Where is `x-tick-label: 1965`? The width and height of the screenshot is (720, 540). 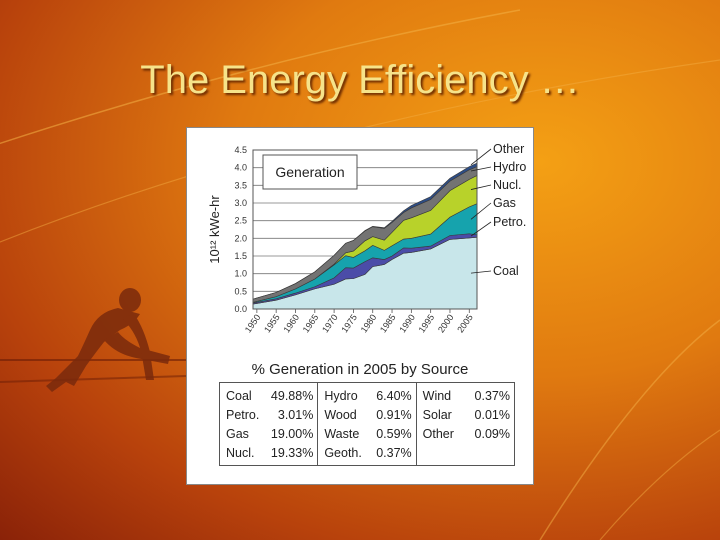
x-tick-label: 1965 is located at coordinates (311, 323).